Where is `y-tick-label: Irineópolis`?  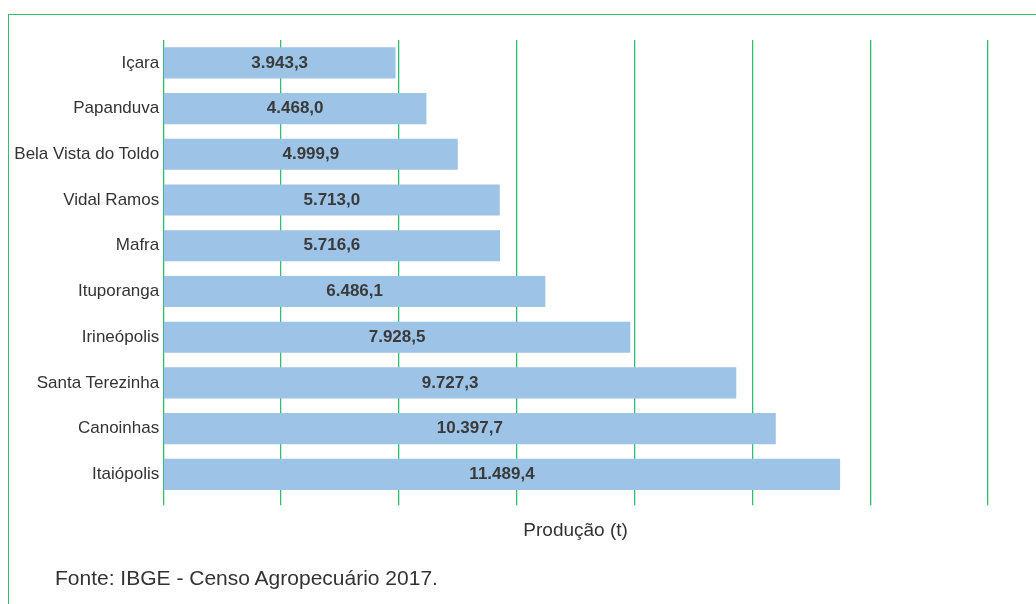 y-tick-label: Irineópolis is located at coordinates (120, 336).